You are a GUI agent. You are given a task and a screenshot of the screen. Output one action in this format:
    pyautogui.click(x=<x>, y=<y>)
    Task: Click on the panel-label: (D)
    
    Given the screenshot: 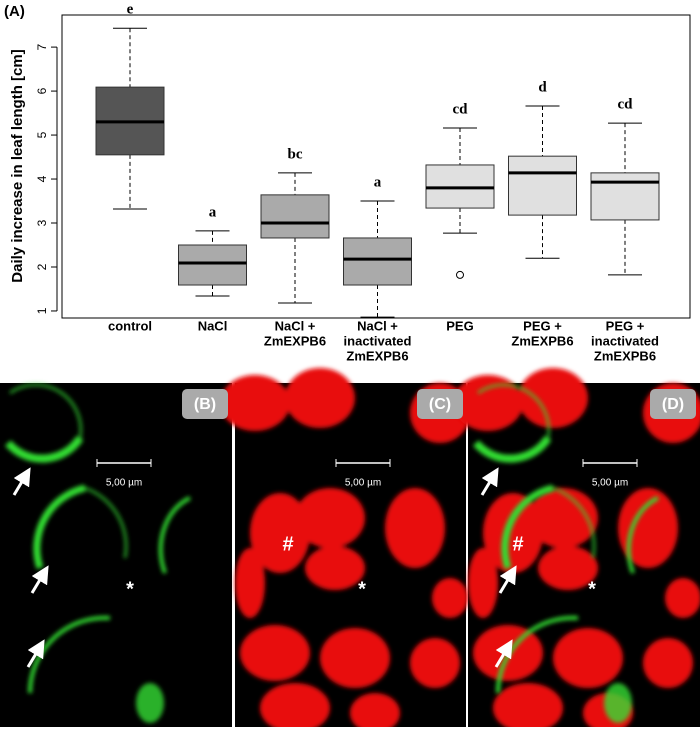 What is the action you would take?
    pyautogui.click(x=673, y=404)
    